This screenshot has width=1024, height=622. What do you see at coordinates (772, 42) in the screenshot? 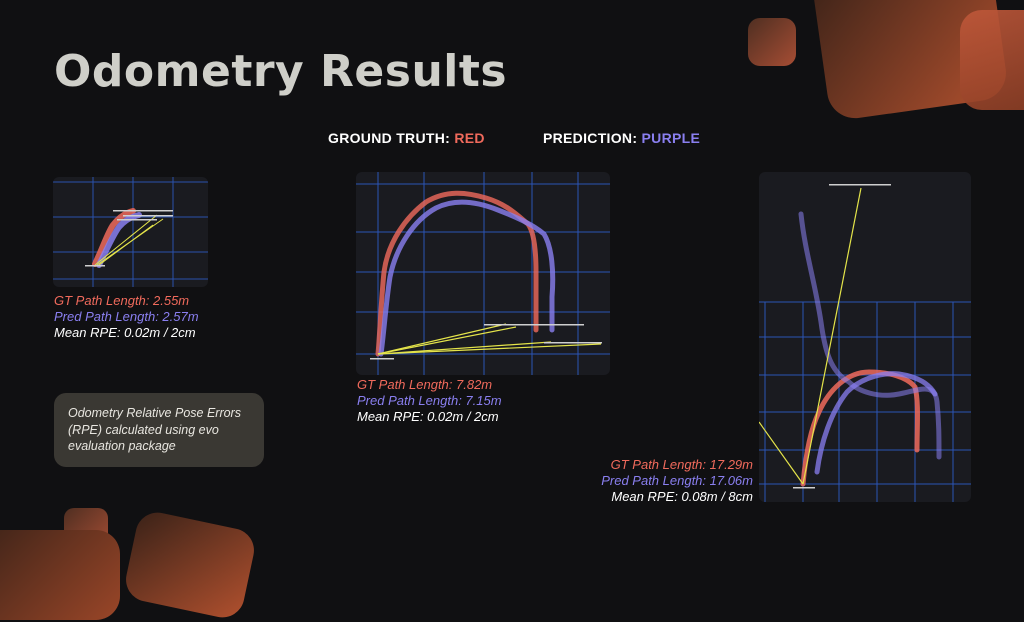
I see `decor-shape-top-small` at bounding box center [772, 42].